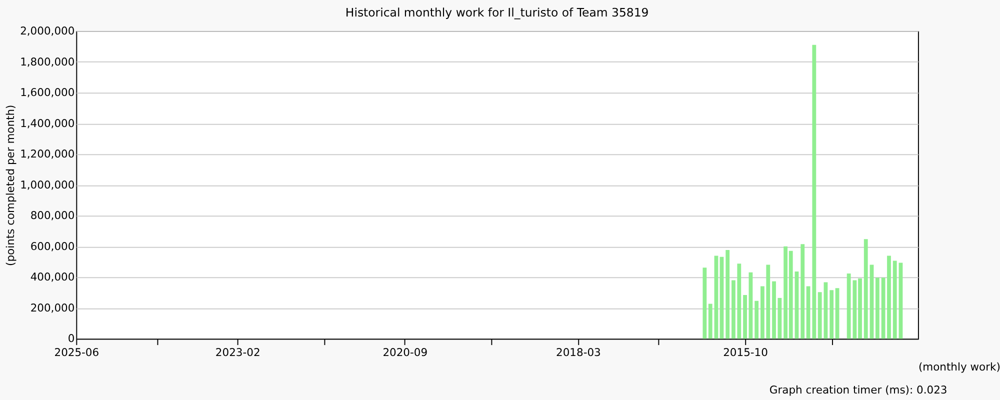 The width and height of the screenshot is (1000, 400). I want to click on y-tick-label: 1,000,000, so click(47, 185).